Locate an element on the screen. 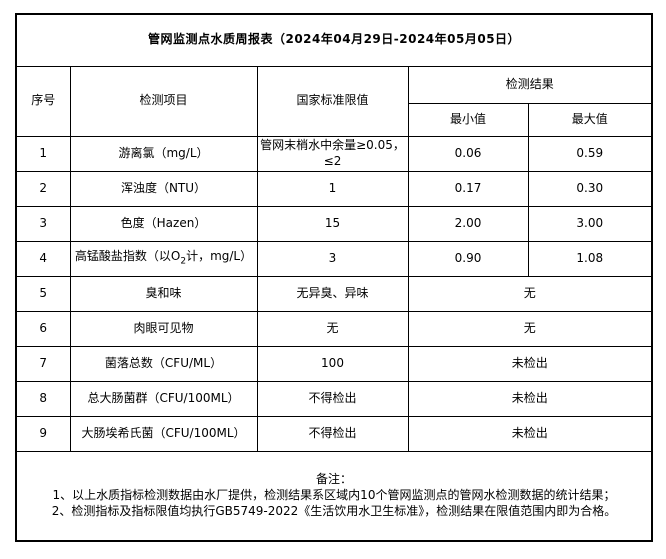 The image size is (666, 559). col-header-item: 检测项目 is located at coordinates (163, 101).